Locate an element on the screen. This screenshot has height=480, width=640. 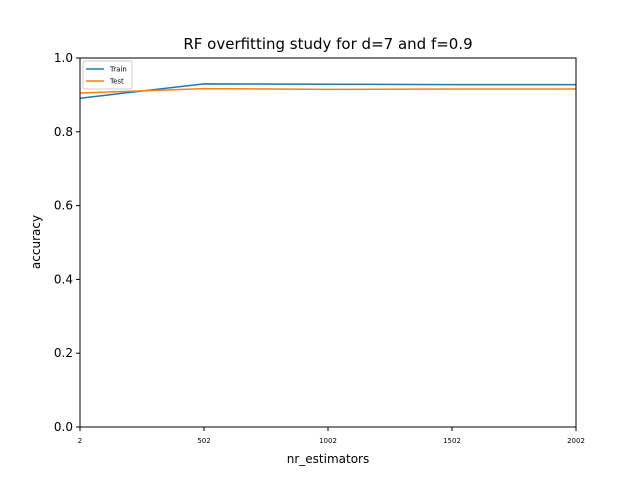
series-layer is located at coordinates (327, 91).